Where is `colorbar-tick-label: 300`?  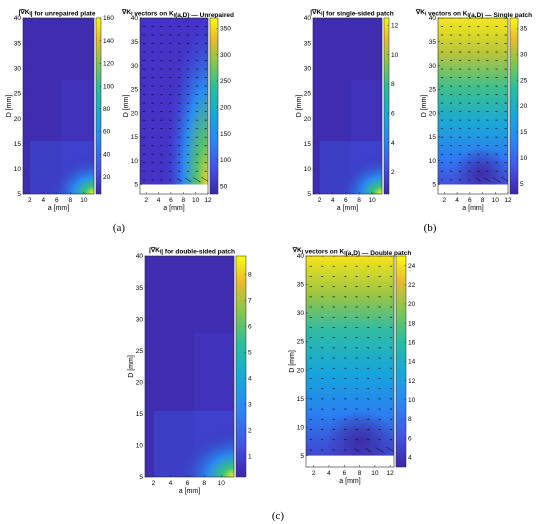
colorbar-tick-label: 300 is located at coordinates (225, 55).